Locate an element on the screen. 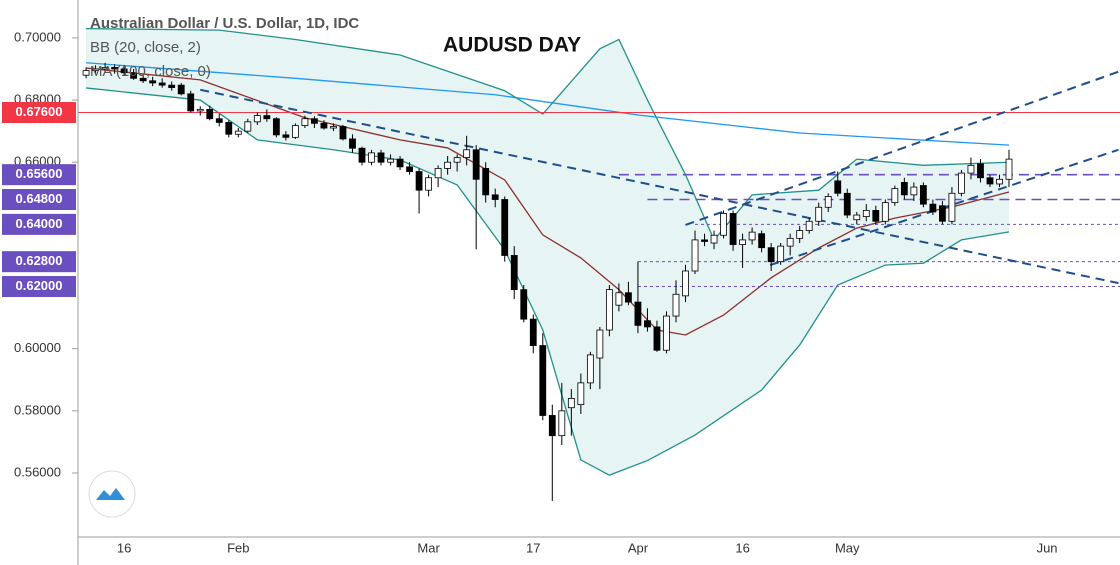  x-tick-label: Jun is located at coordinates (1047, 547).